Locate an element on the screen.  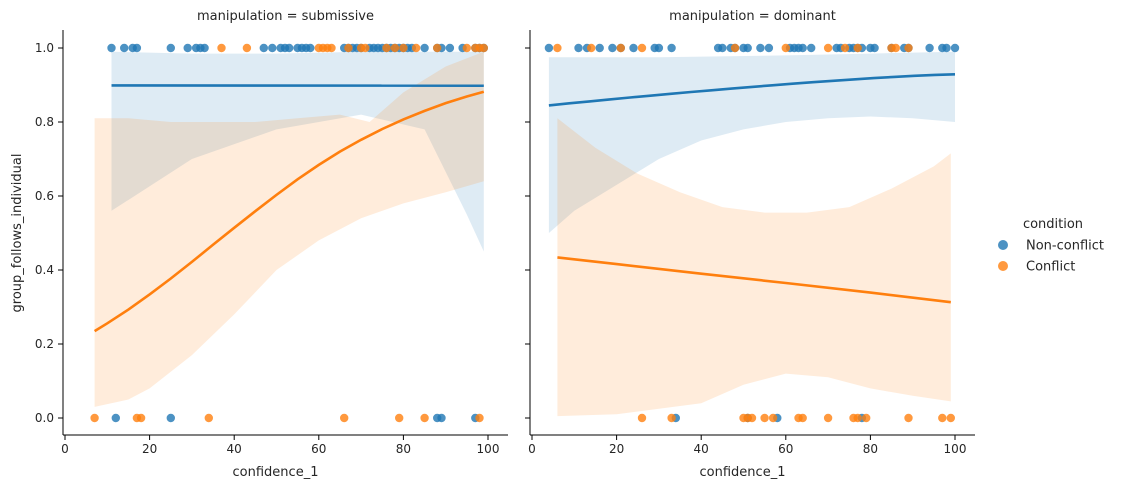
facet-title: manipulation = dominant is located at coordinates (752, 16).